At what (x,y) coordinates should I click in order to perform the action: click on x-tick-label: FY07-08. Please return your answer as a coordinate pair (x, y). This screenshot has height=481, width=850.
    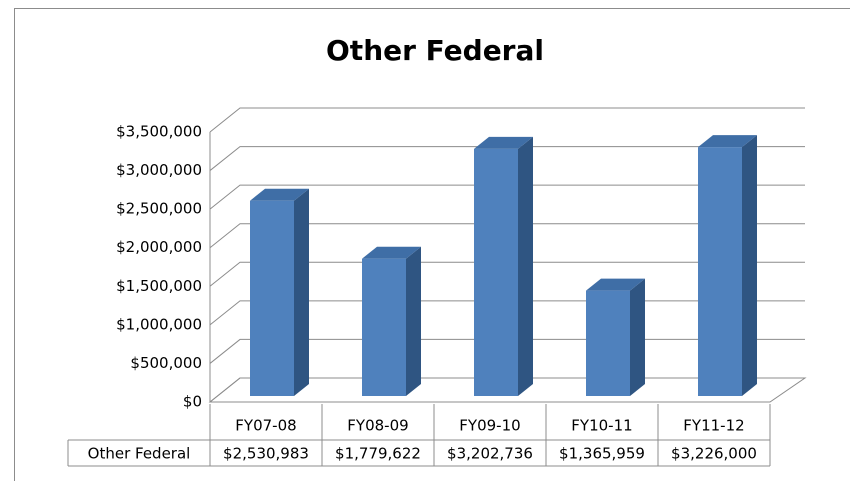
    Looking at the image, I should click on (265, 426).